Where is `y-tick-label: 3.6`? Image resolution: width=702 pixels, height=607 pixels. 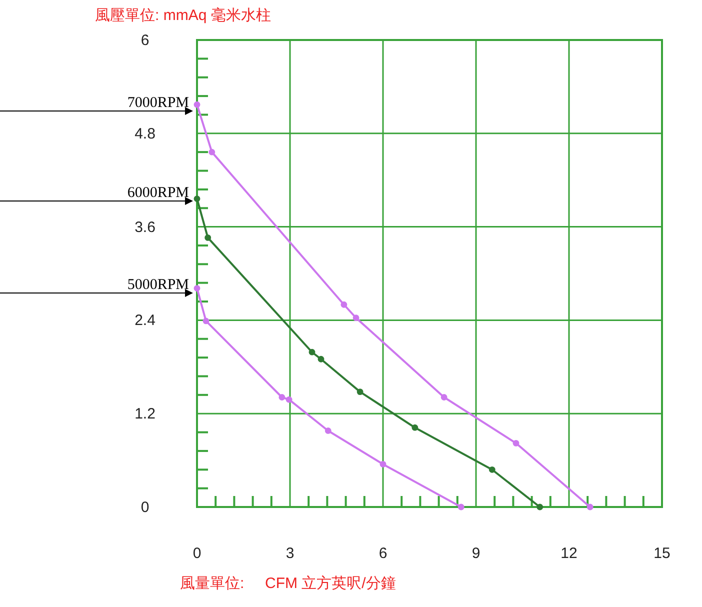 y-tick-label: 3.6 is located at coordinates (145, 227).